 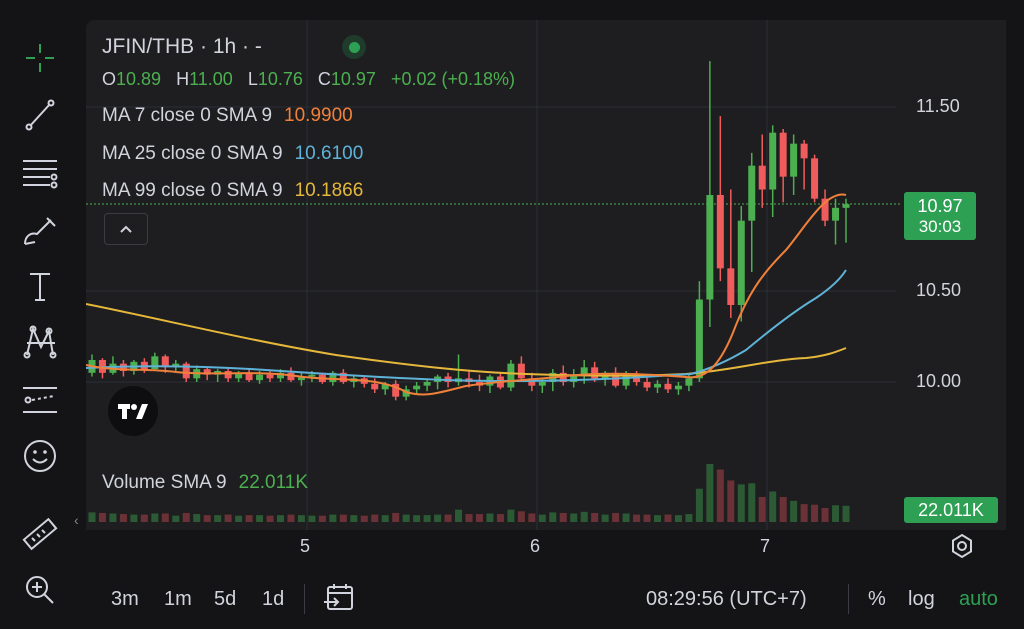 What do you see at coordinates (182, 46) in the screenshot?
I see `symbol-title: JFIN/THB · 1h · -` at bounding box center [182, 46].